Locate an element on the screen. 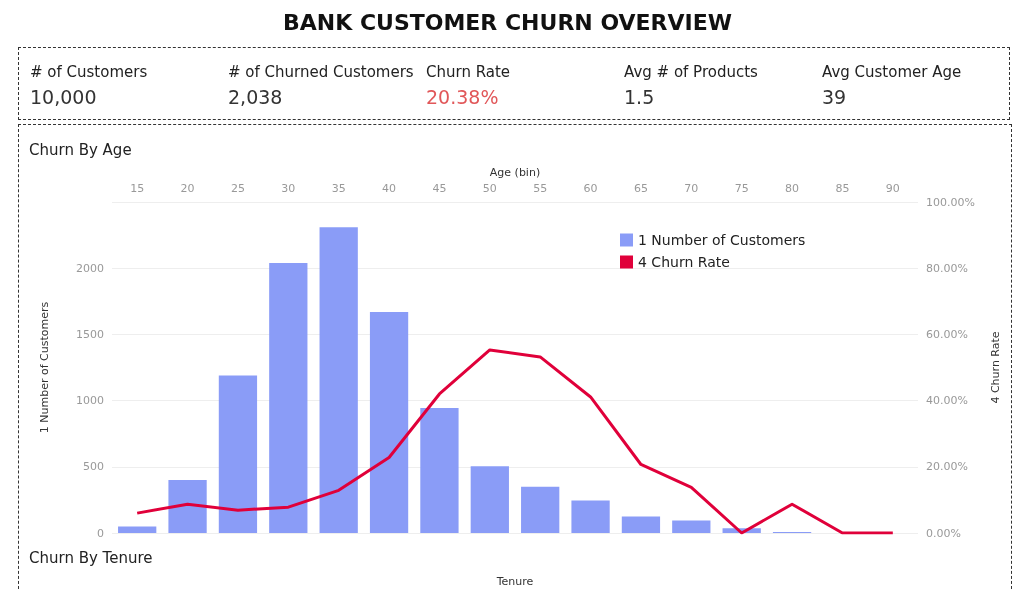 Image resolution: width=1015 pixels, height=590 pixels. y2-tick-label: 40.00% is located at coordinates (947, 401).